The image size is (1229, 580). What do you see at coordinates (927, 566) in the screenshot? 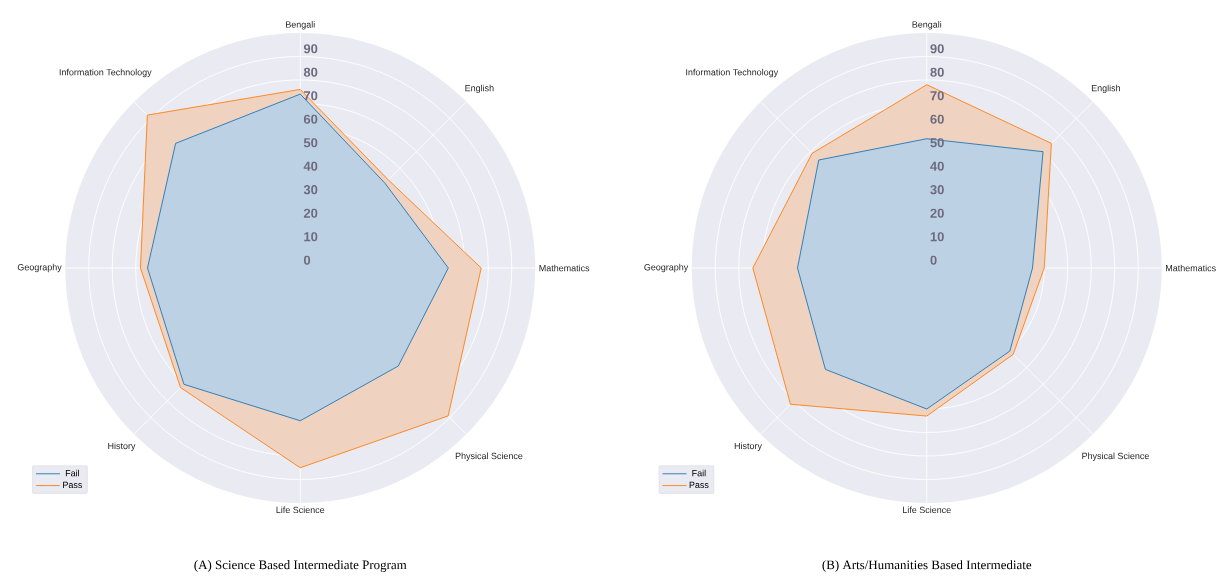
I see `text: (B) Arts/Humanities Based Intermediate` at bounding box center [927, 566].